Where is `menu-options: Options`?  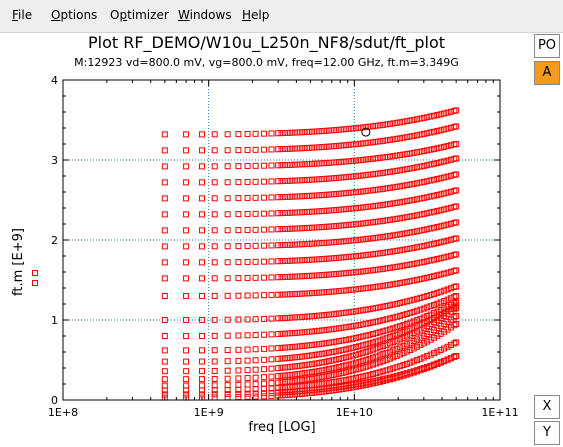
menu-options: Options is located at coordinates (74, 15).